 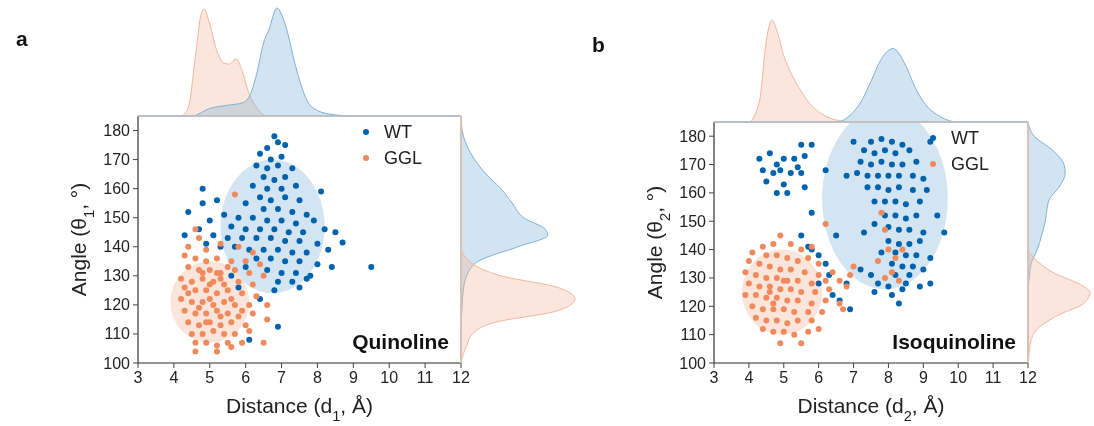 What do you see at coordinates (400, 341) in the screenshot?
I see `annotation: Quinoline` at bounding box center [400, 341].